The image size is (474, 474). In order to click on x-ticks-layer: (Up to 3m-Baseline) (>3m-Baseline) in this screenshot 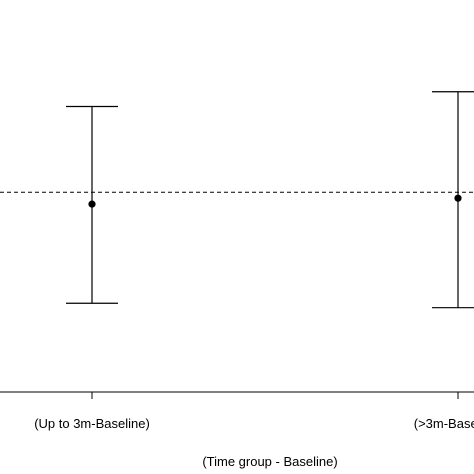, I will do `click(254, 411)`.